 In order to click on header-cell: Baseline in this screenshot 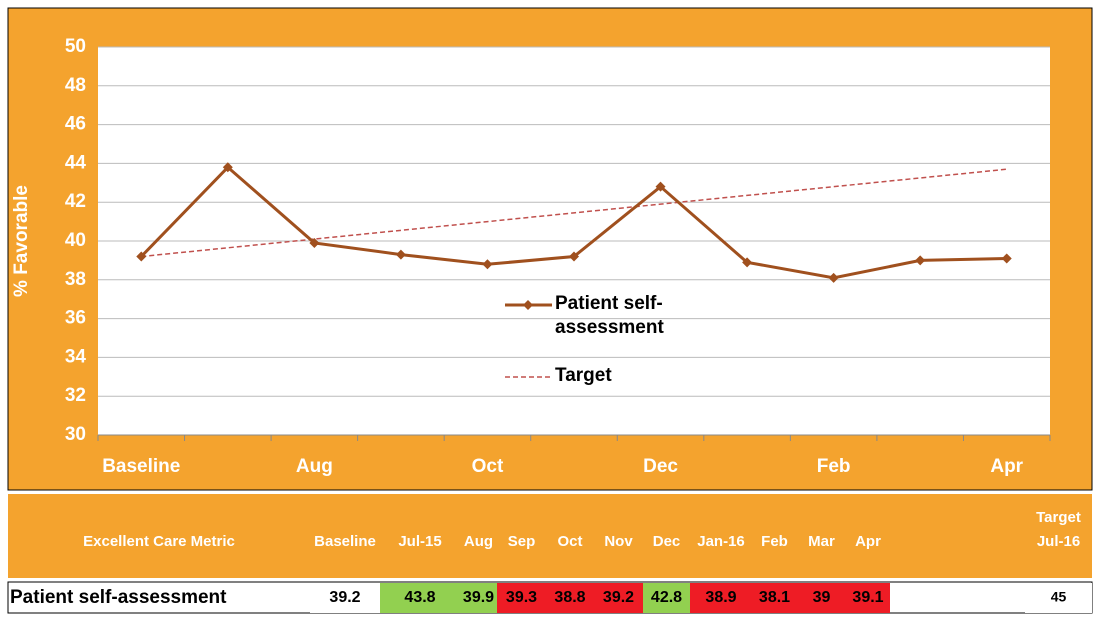, I will do `click(345, 541)`.